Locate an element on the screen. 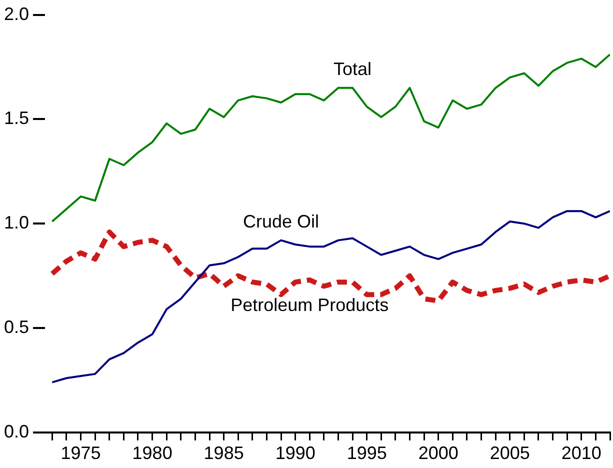 The height and width of the screenshot is (468, 613). y-tick-label: 0.0 is located at coordinates (17, 431).